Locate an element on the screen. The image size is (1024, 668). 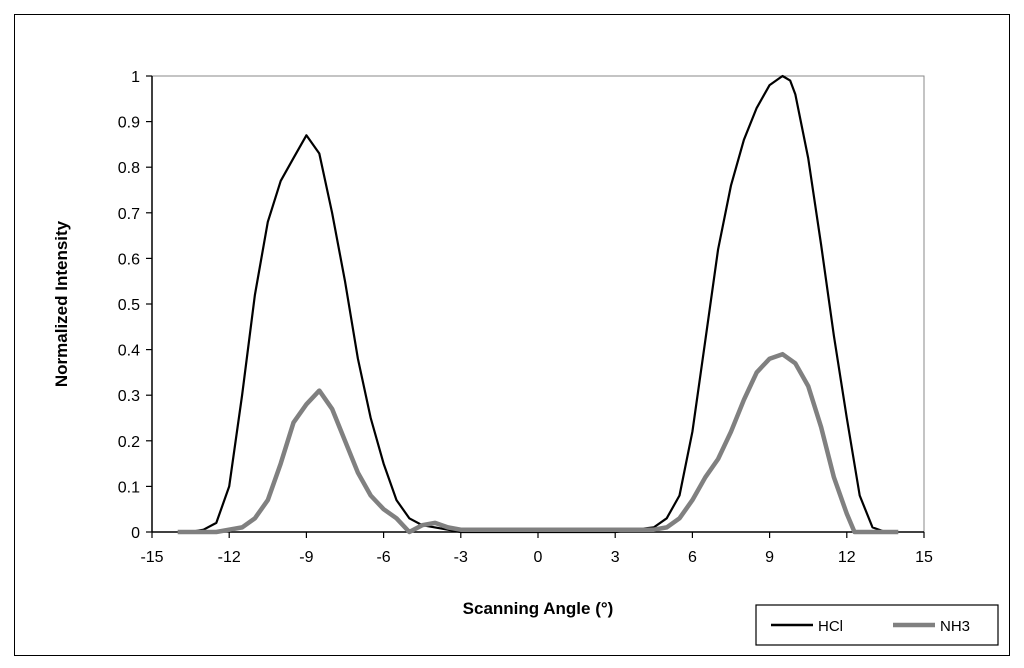
x-tick-label: -3 is located at coordinates (461, 557).